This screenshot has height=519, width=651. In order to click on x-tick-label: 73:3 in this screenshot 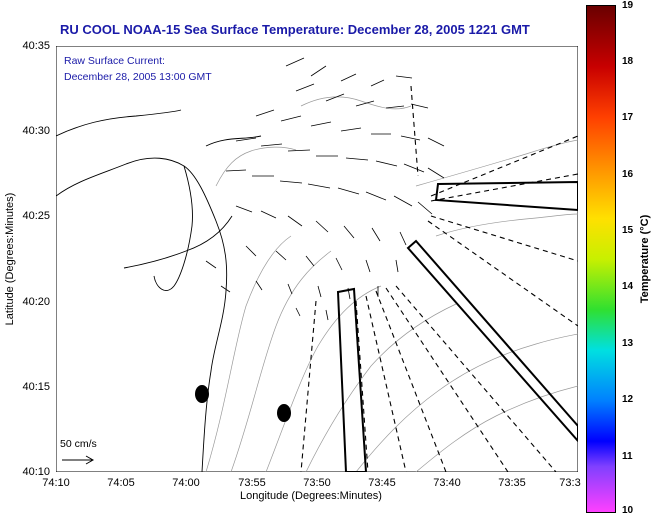, I will do `click(570, 483)`.